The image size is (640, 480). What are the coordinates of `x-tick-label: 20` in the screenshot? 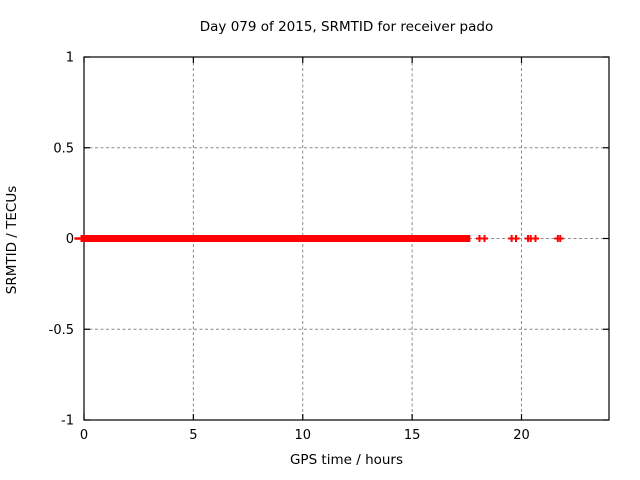 It's located at (521, 435).